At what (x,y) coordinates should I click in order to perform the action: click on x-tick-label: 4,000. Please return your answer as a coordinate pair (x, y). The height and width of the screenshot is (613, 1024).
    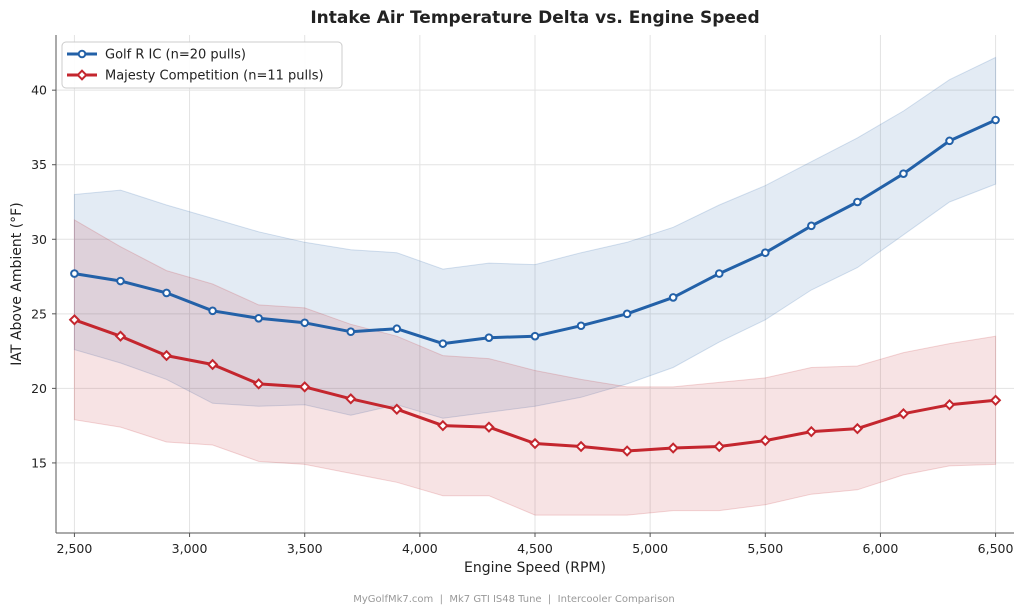
    Looking at the image, I should click on (420, 548).